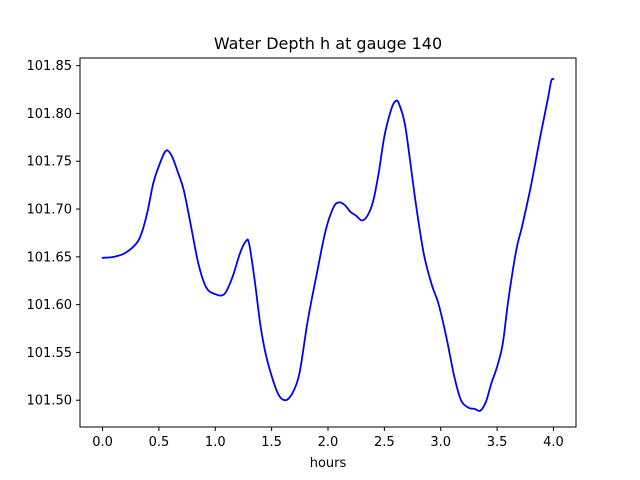 Image resolution: width=640 pixels, height=480 pixels. What do you see at coordinates (328, 43) in the screenshot?
I see `chart-title: Water Depth h at gauge 140` at bounding box center [328, 43].